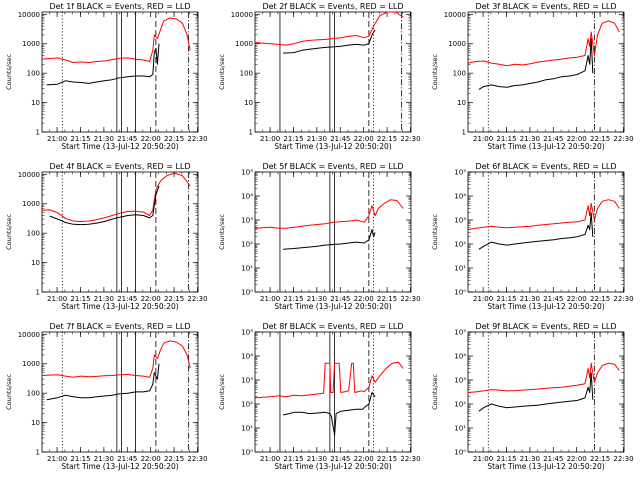 The width and height of the screenshot is (640, 480). Describe the element at coordinates (545, 326) in the screenshot. I see `panel-title: Det 9f BLACK = Events, RED = LLD` at that location.